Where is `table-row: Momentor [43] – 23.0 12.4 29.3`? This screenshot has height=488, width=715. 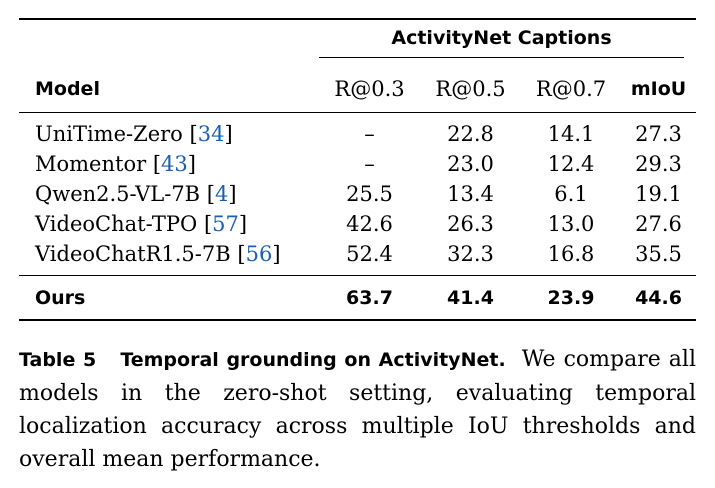
table-row: Momentor [43] – 23.0 12.4 29.3 is located at coordinates (357, 164).